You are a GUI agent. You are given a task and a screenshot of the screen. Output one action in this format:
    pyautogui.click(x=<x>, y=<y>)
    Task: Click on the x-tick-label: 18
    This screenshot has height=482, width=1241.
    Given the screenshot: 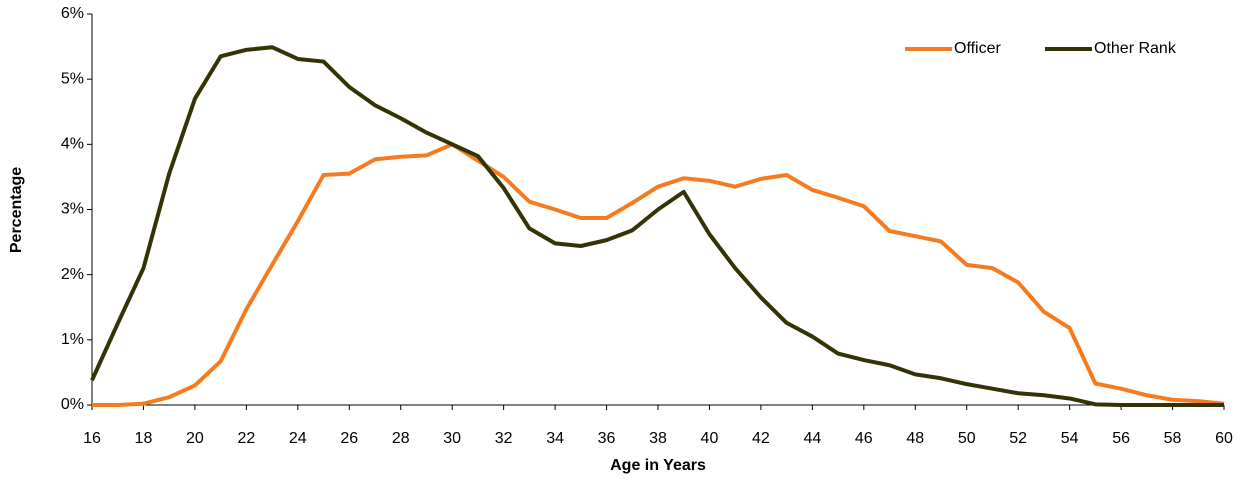 What is the action you would take?
    pyautogui.click(x=144, y=438)
    